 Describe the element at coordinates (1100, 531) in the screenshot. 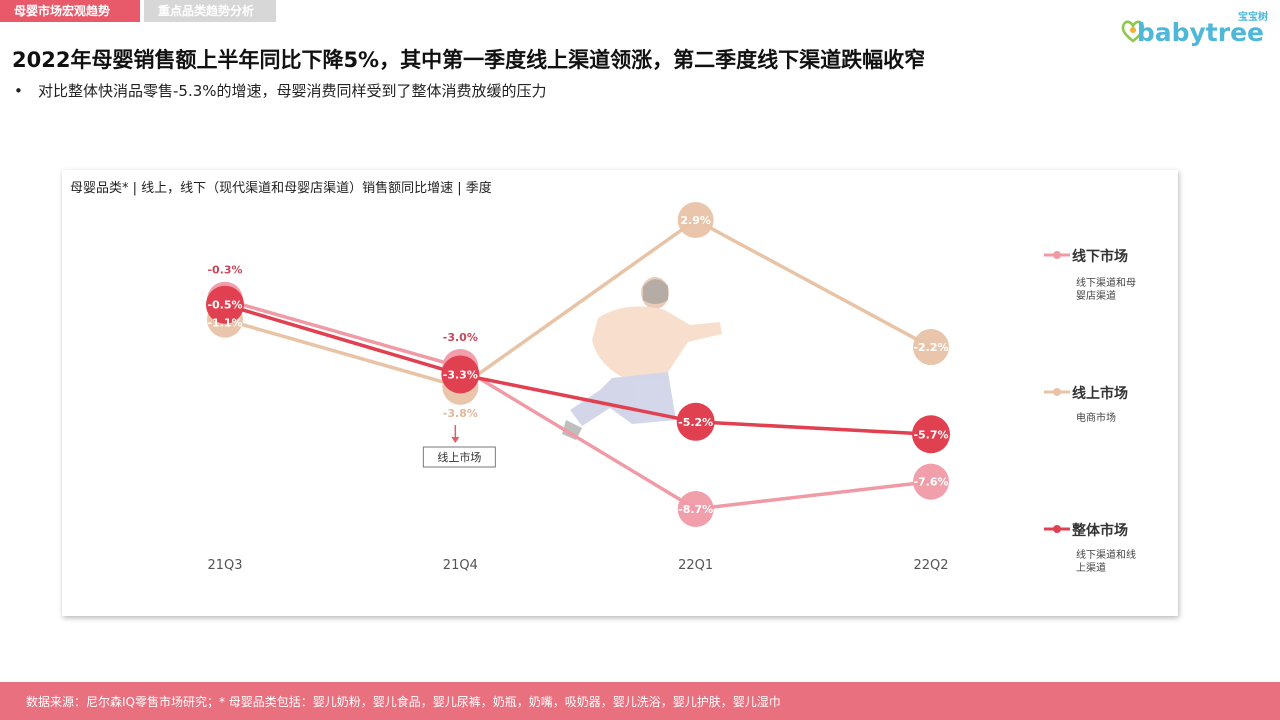

I see `legend-label-overall: 整体市场` at that location.